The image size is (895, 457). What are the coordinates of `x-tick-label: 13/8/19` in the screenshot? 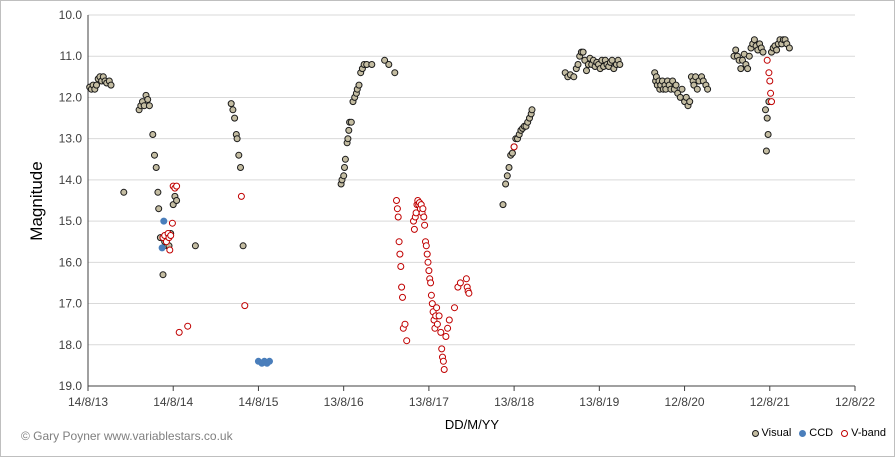 It's located at (599, 402).